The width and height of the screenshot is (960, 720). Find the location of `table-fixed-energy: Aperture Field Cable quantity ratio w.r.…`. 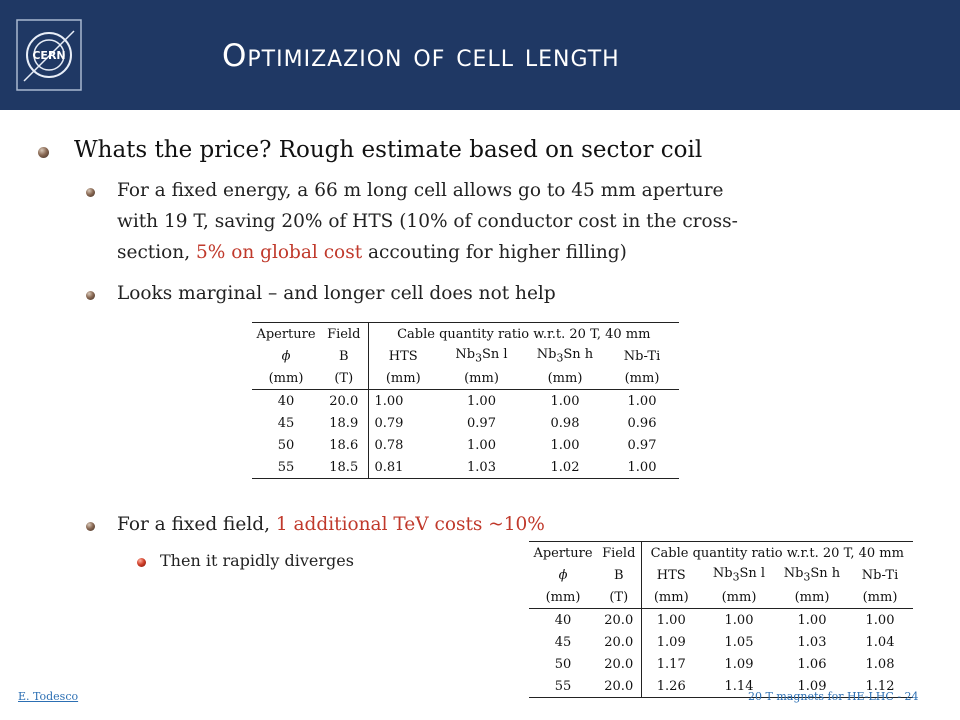

table-fixed-energy: Aperture Field Cable quantity ratio w.r.… is located at coordinates (465, 400).